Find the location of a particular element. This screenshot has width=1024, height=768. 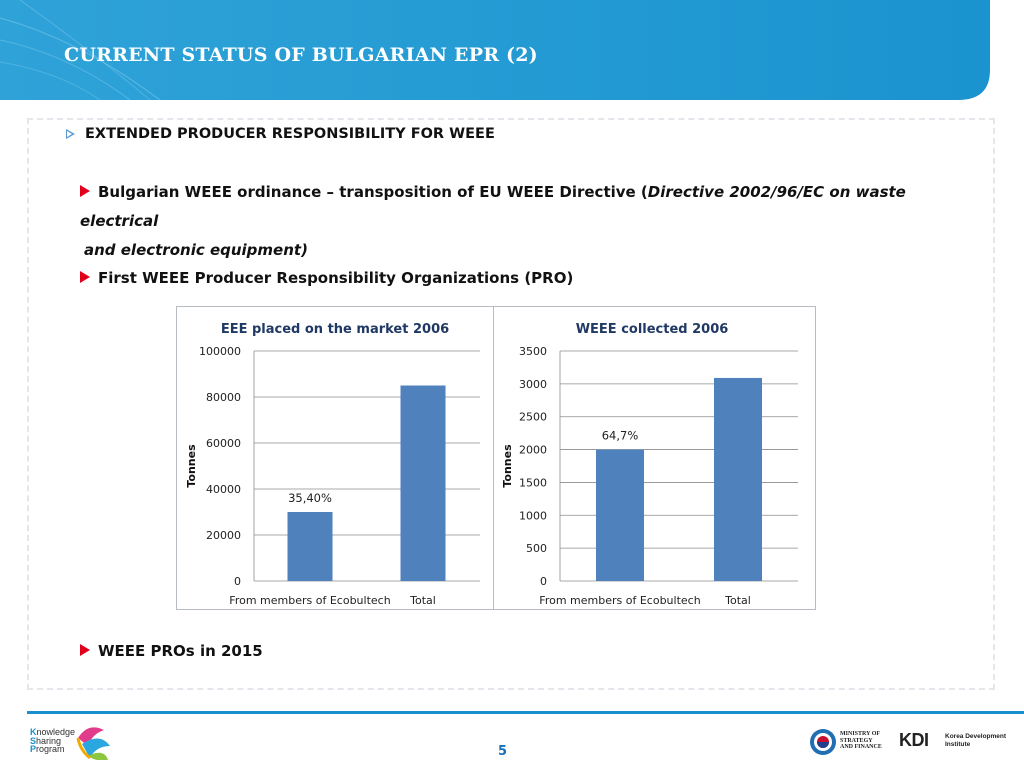

ksp-logo-icon is located at coordinates (93, 743).